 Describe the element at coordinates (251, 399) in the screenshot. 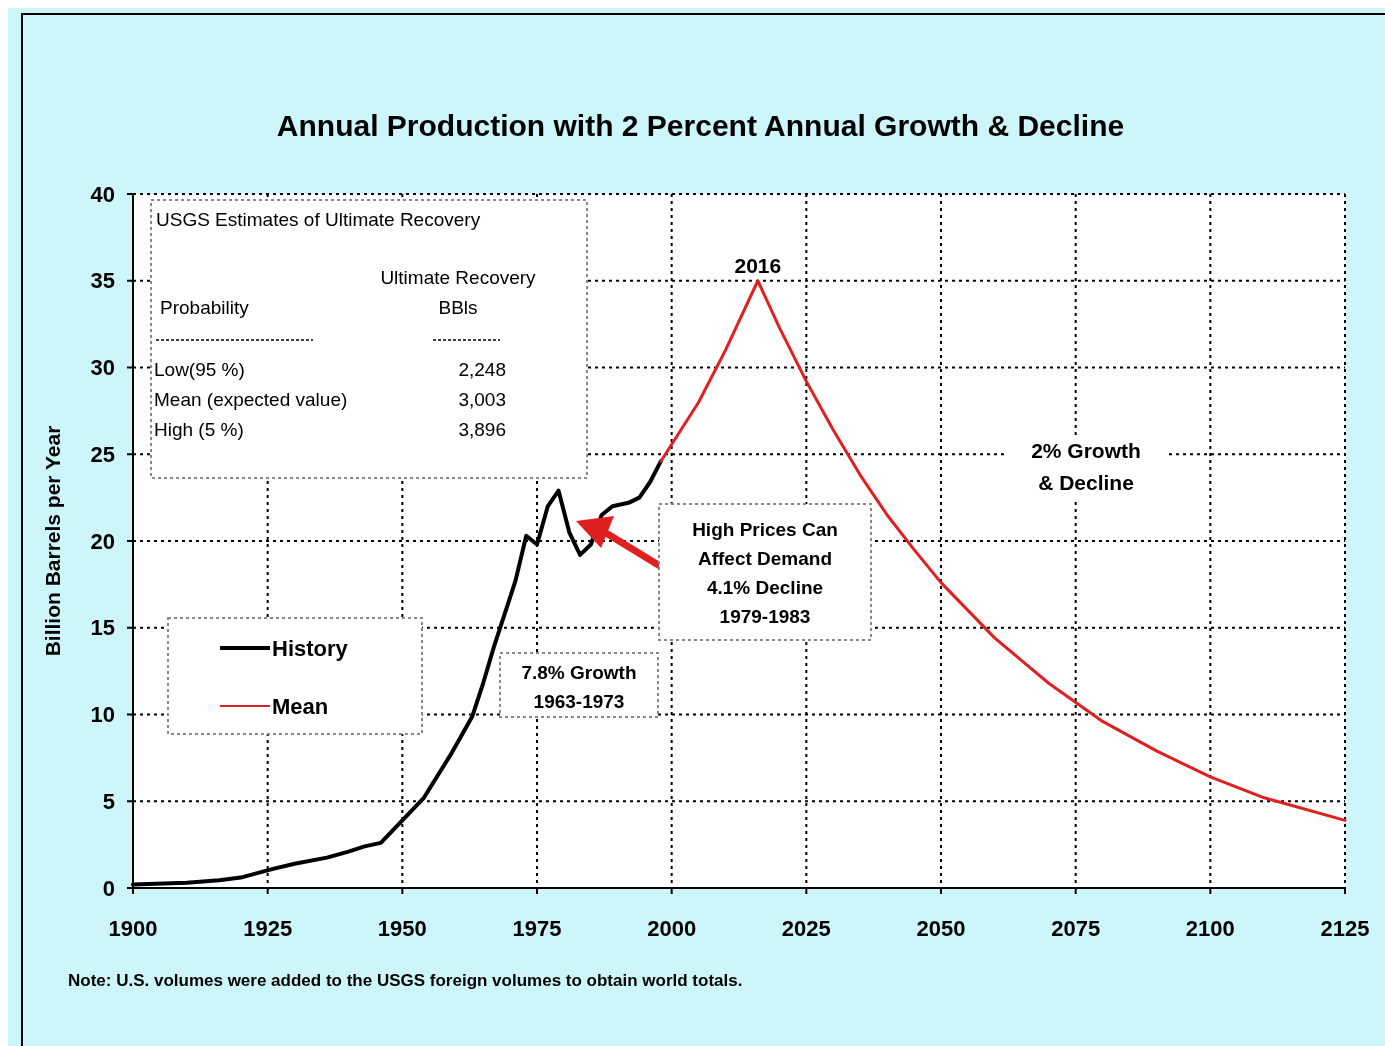

I see `annotation: Mean (expected value)` at that location.